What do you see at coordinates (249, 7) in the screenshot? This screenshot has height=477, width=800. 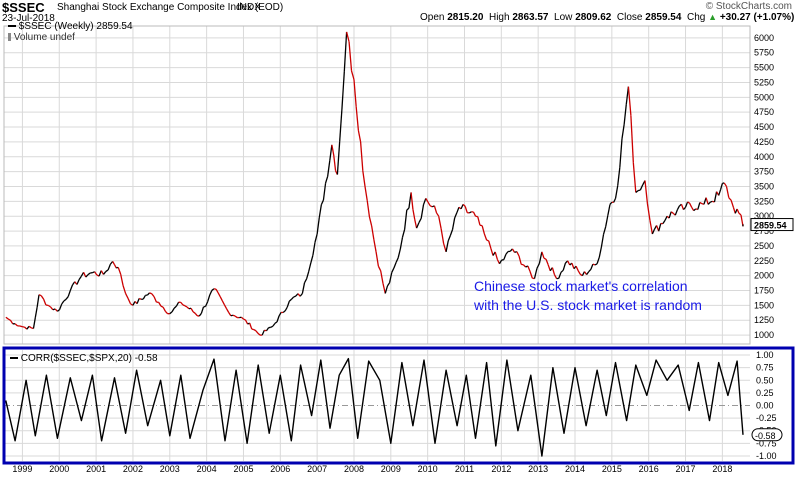 I see `exchange-label: INDX` at bounding box center [249, 7].